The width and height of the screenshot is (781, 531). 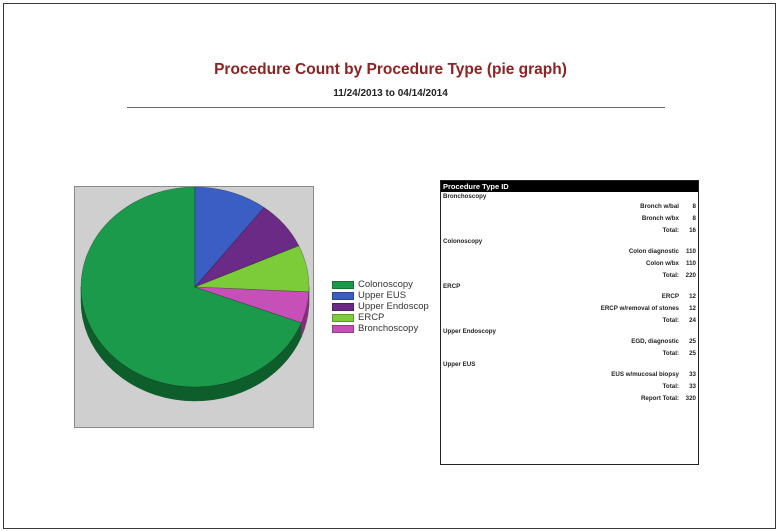 I want to click on table-row-value: 24, so click(x=692, y=320).